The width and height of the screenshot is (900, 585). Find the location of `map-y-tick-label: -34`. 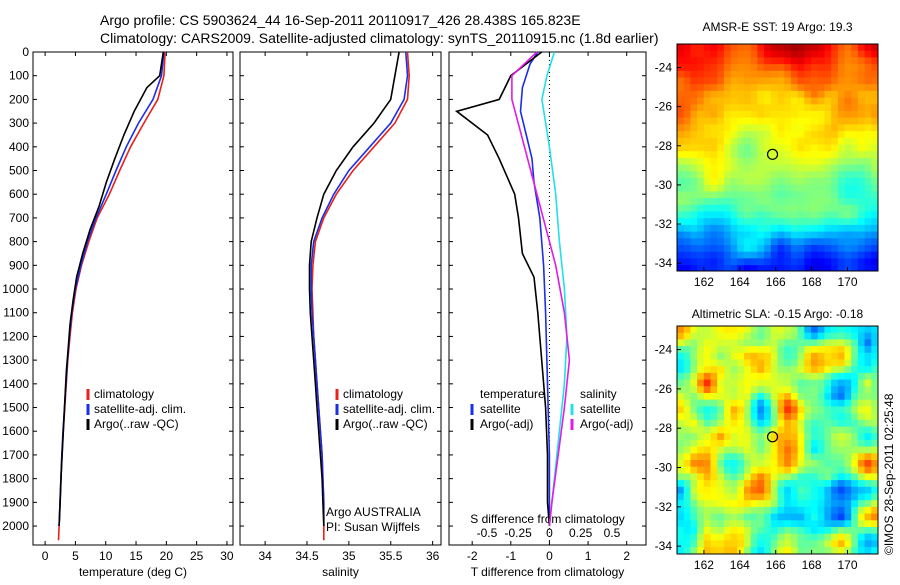

map-y-tick-label: -34 is located at coordinates (664, 263).